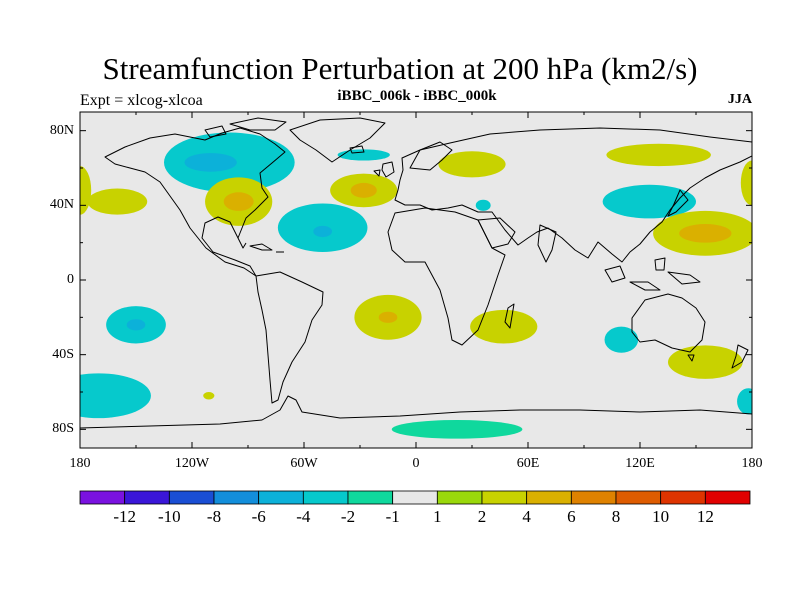 This screenshot has height=600, width=800. I want to click on coast-greenland, so click(337, 140).